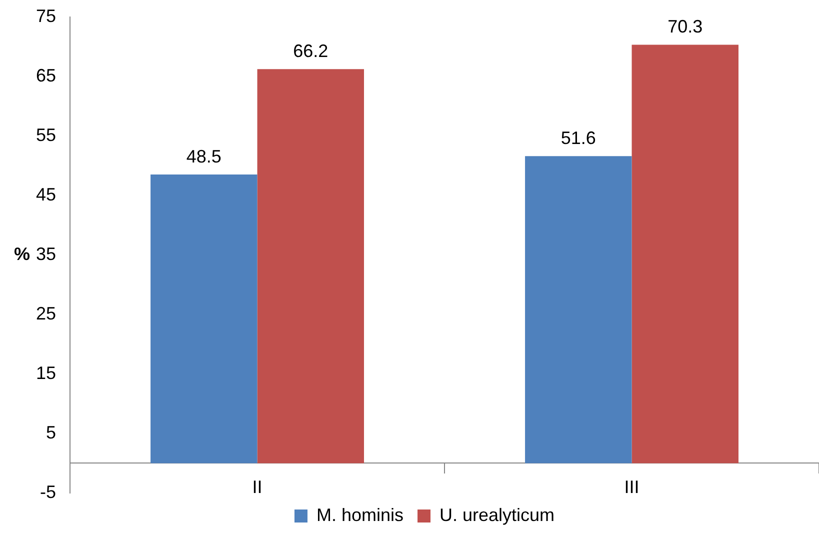 The image size is (819, 535). I want to click on y-tick-label: 25, so click(46, 313).